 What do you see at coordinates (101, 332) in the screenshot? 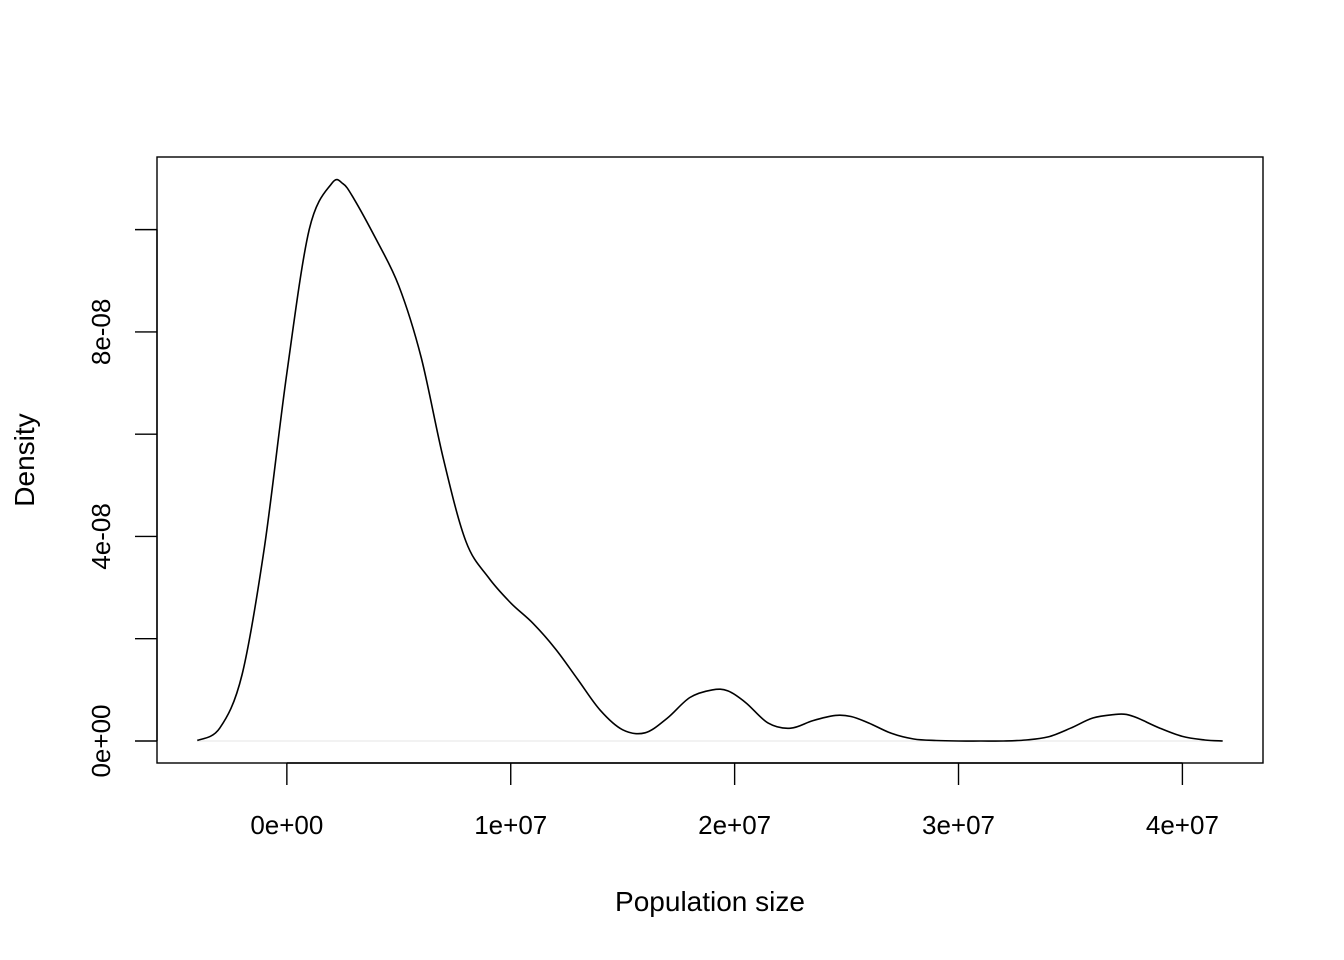
I see `y-tick-label: 8e-08` at bounding box center [101, 332].